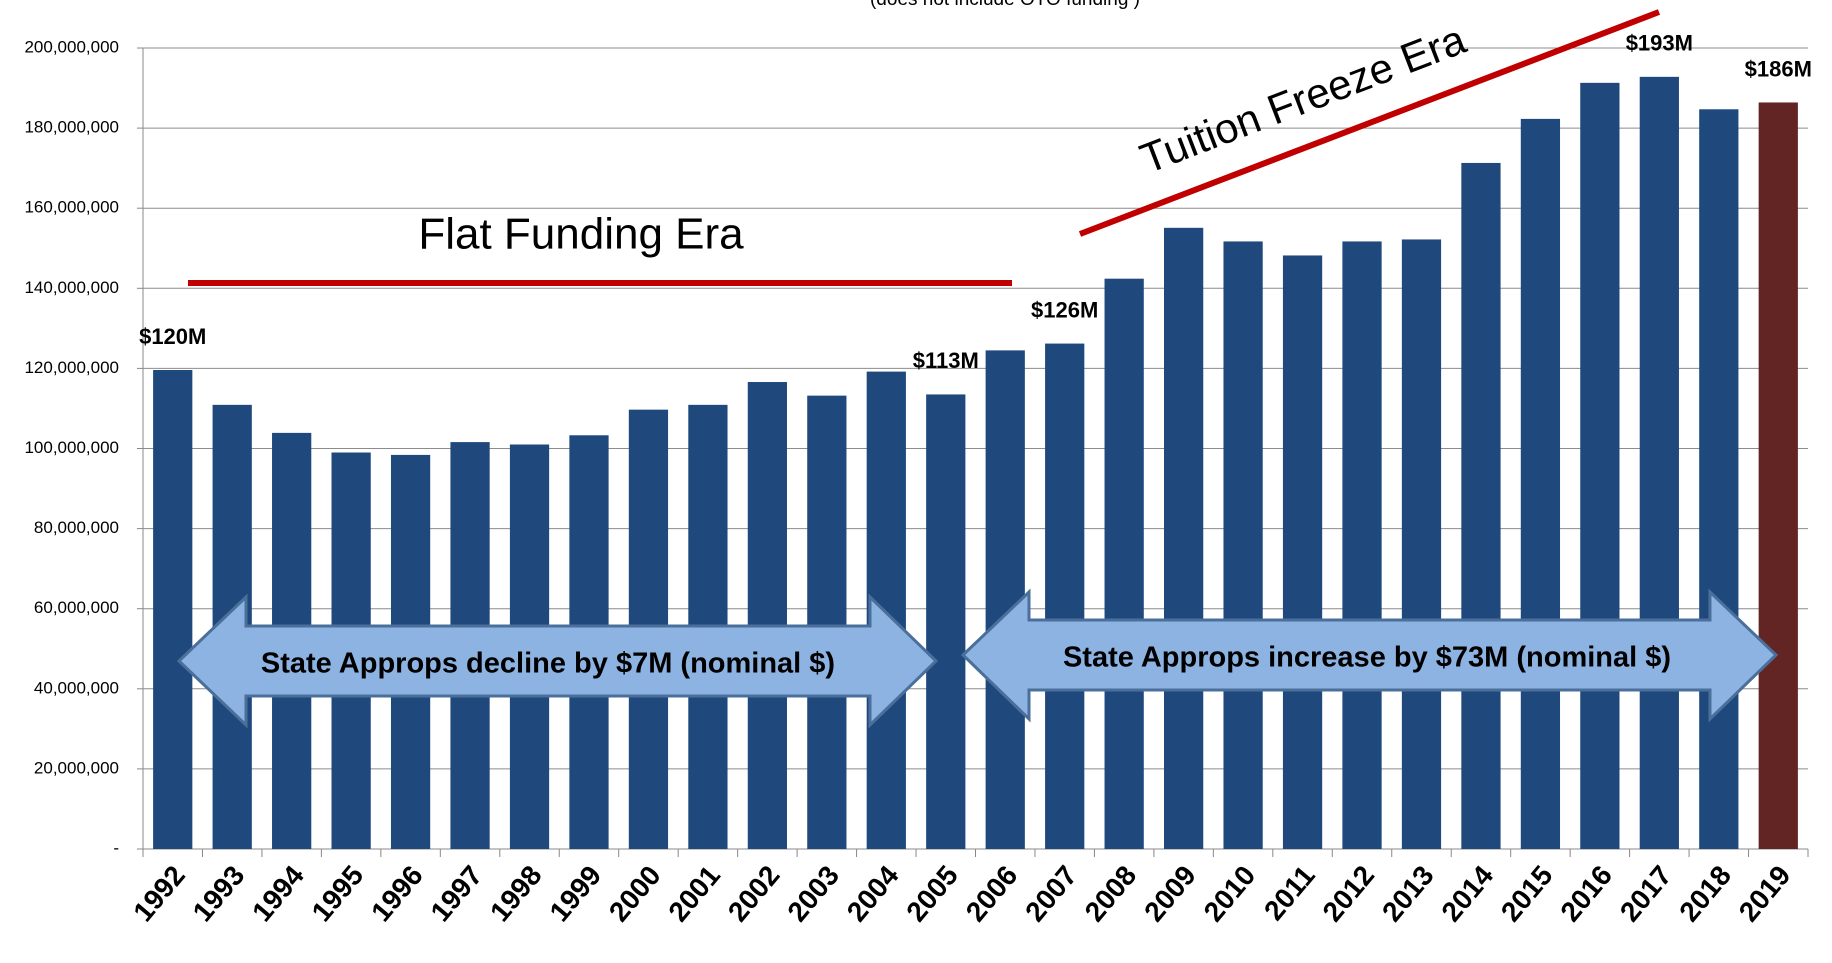  Describe the element at coordinates (1051, 894) in the screenshot. I see `x-tick-label: 2007` at that location.